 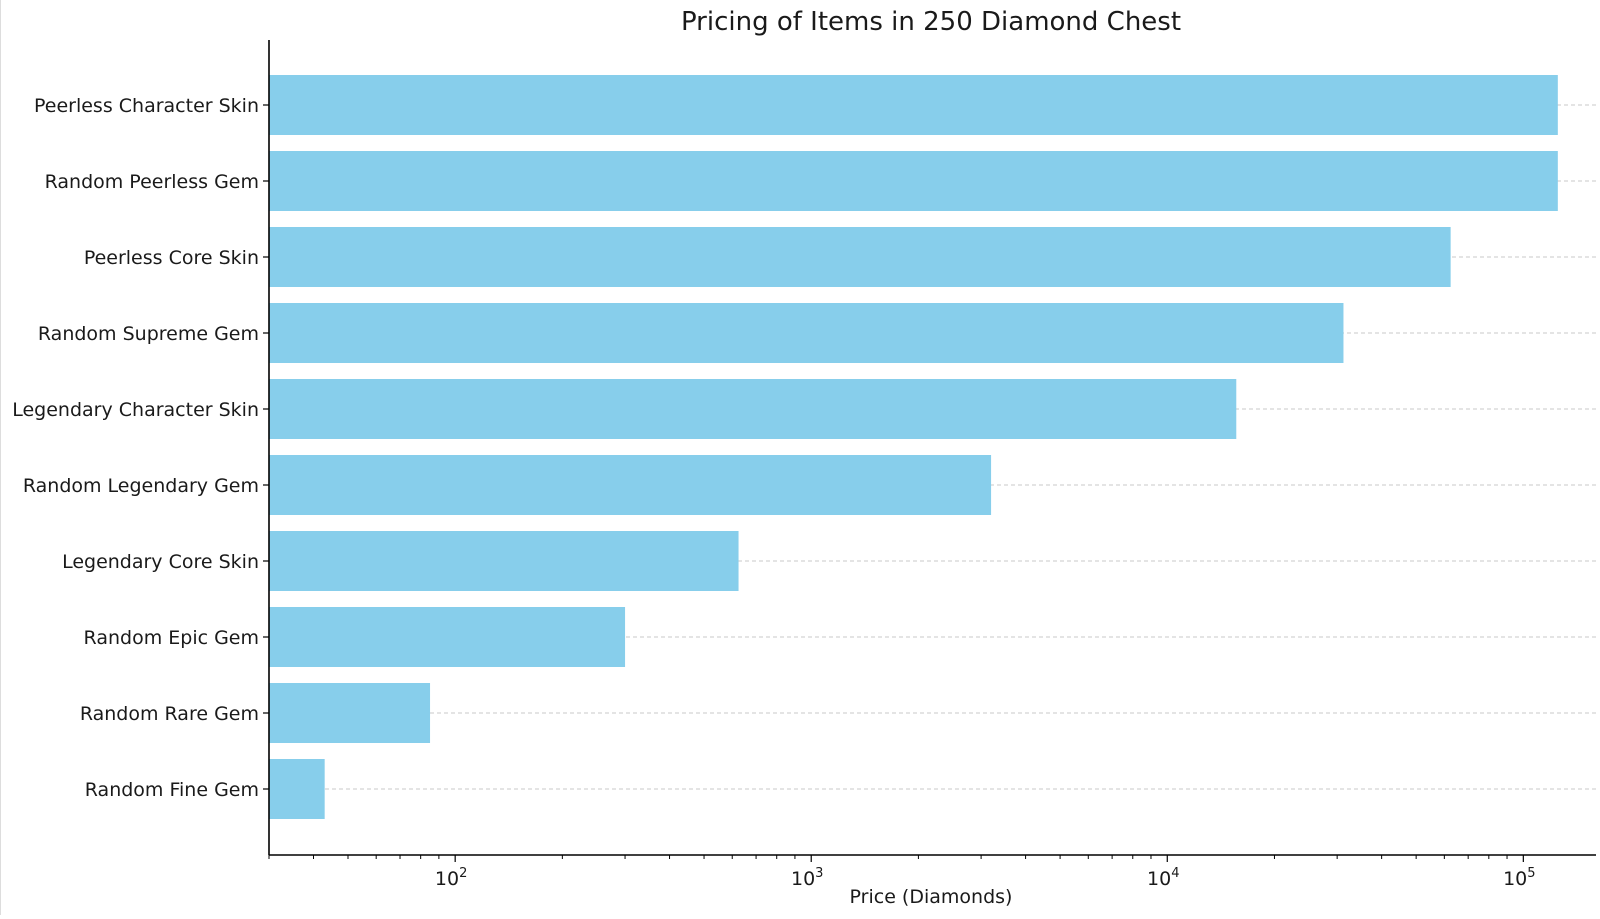 I want to click on x-tick-label: 102, so click(x=451, y=878).